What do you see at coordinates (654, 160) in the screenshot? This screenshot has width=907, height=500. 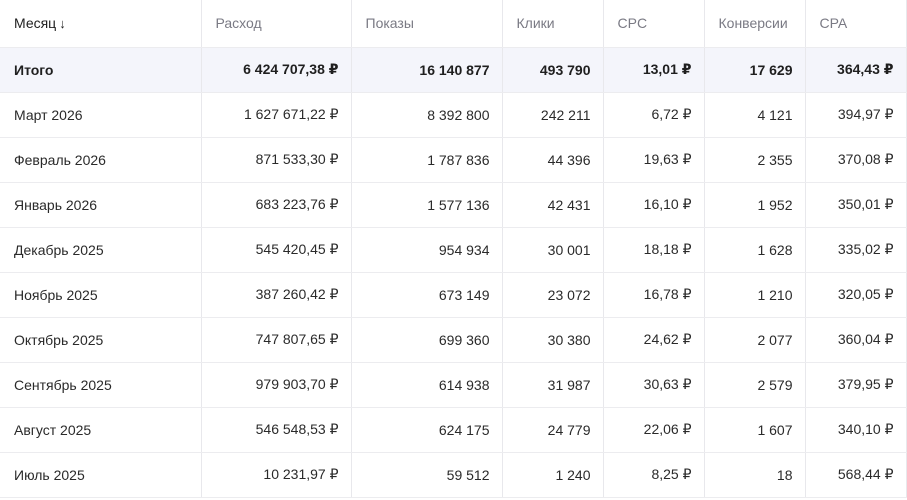 I see `cell-cpc: 19,63 ₽` at bounding box center [654, 160].